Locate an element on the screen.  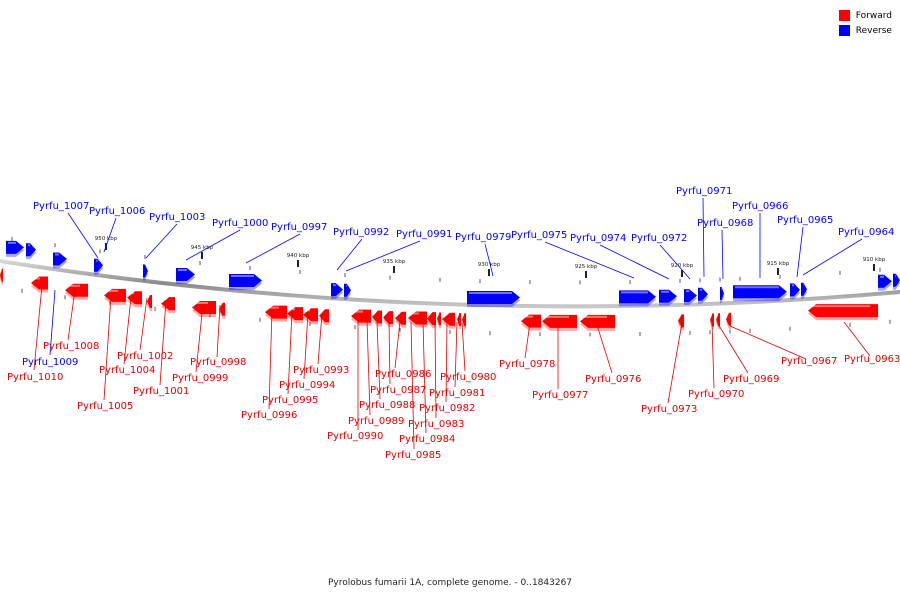
reverse-label-pyrfu-0972: Pyrfu_0972 is located at coordinates (659, 238).